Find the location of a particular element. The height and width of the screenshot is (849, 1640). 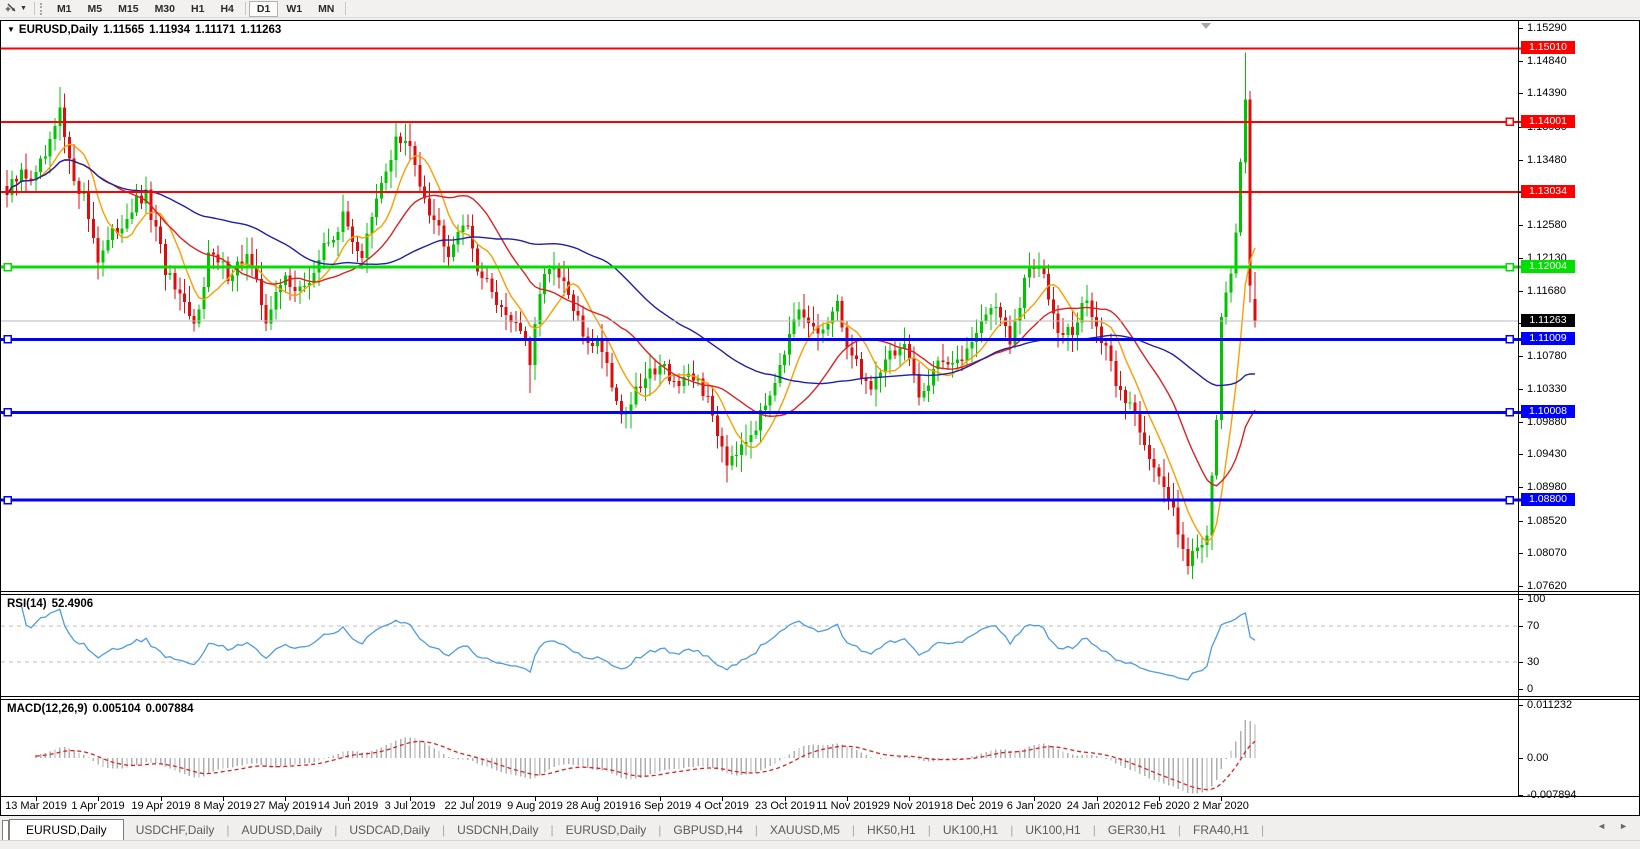

timeframe-button-m5: M5 is located at coordinates (95, 8).